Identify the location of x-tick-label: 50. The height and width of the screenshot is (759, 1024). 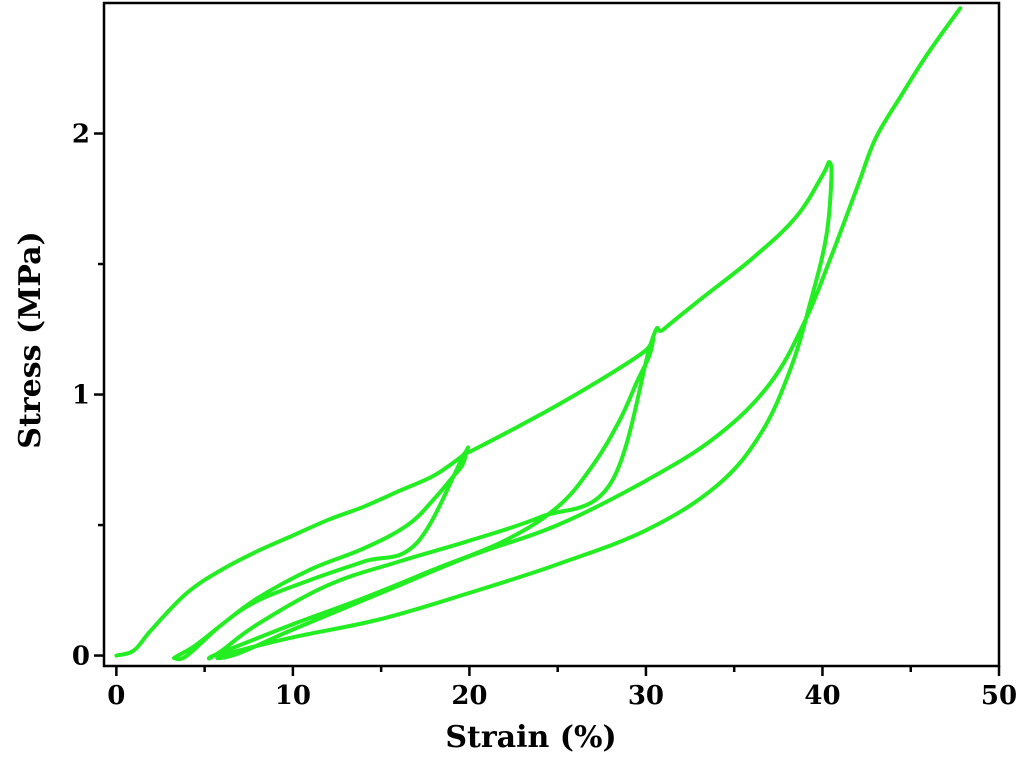
(999, 696).